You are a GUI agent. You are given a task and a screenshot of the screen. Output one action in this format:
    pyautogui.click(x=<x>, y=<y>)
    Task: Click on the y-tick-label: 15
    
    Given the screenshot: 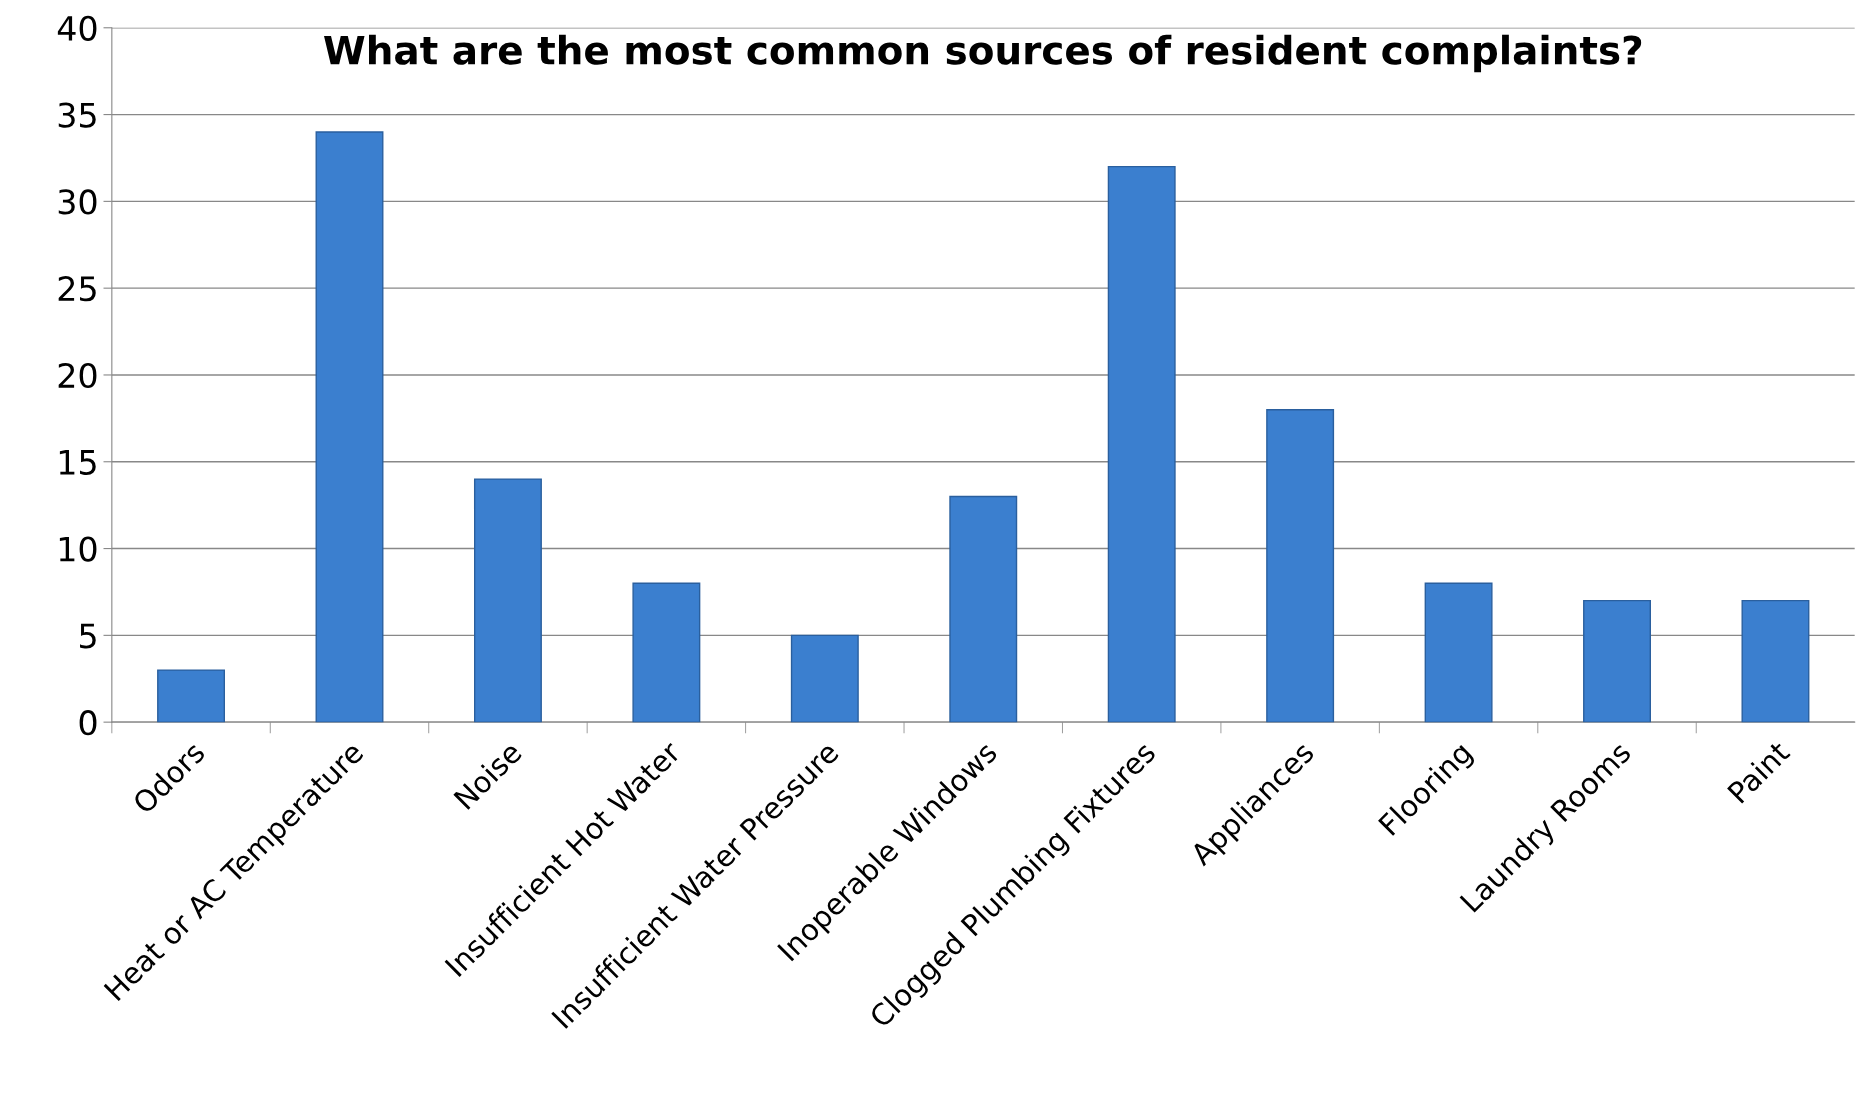 What is the action you would take?
    pyautogui.click(x=77, y=462)
    